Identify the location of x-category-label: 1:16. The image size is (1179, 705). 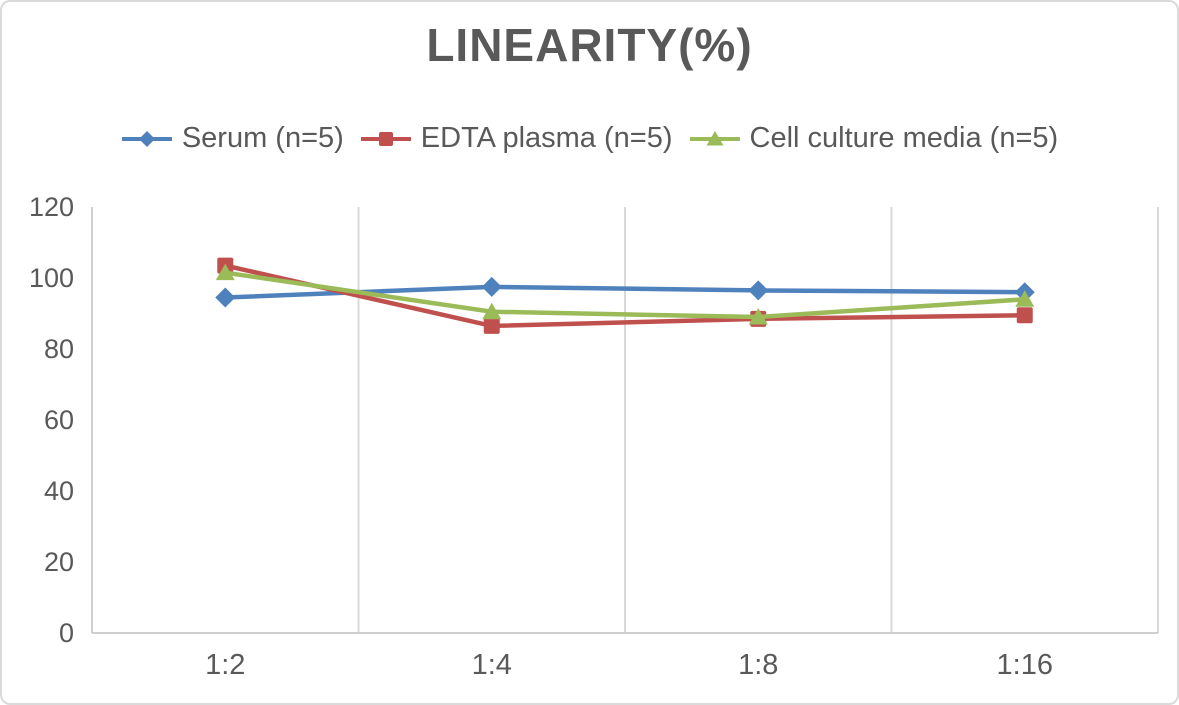
(1025, 665).